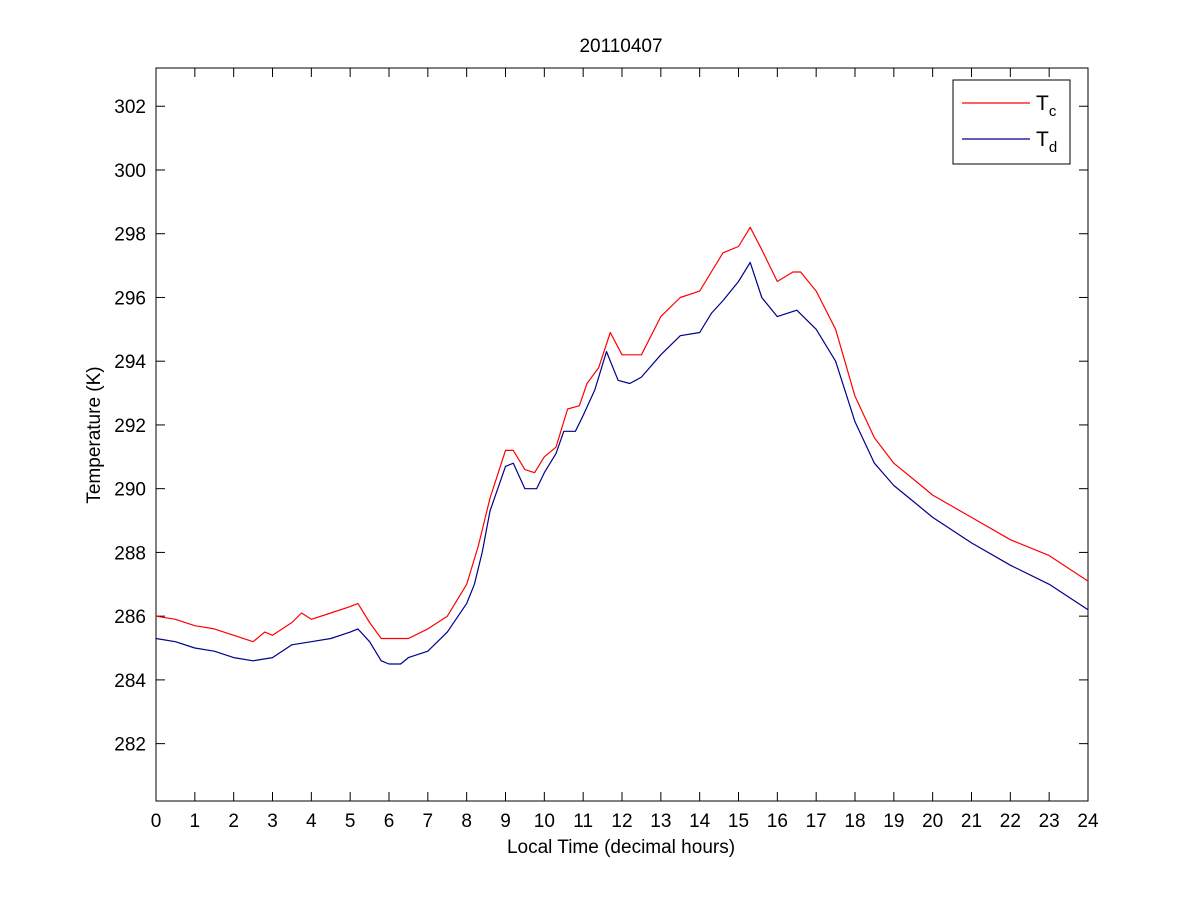  What do you see at coordinates (700, 821) in the screenshot?
I see `x-tick-label: 14` at bounding box center [700, 821].